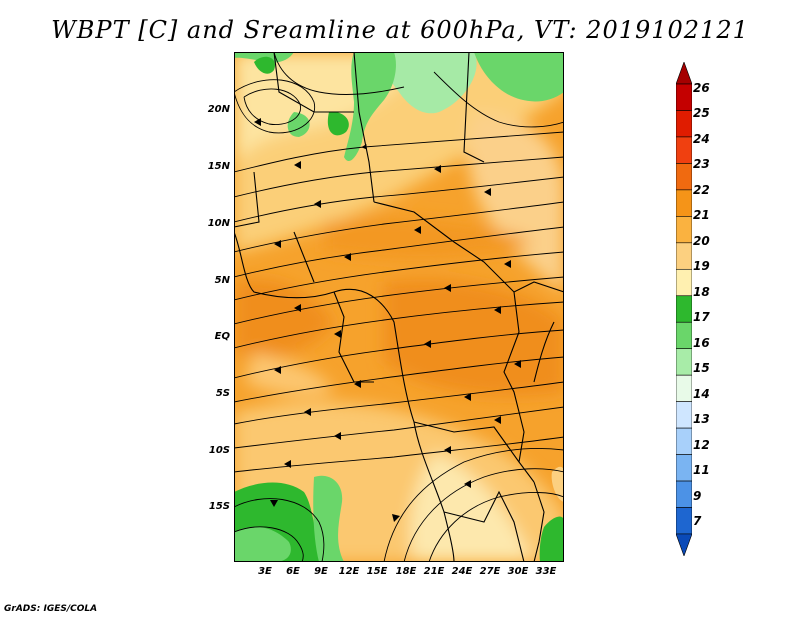  I want to click on lon-label-15e: 15E, so click(377, 571).